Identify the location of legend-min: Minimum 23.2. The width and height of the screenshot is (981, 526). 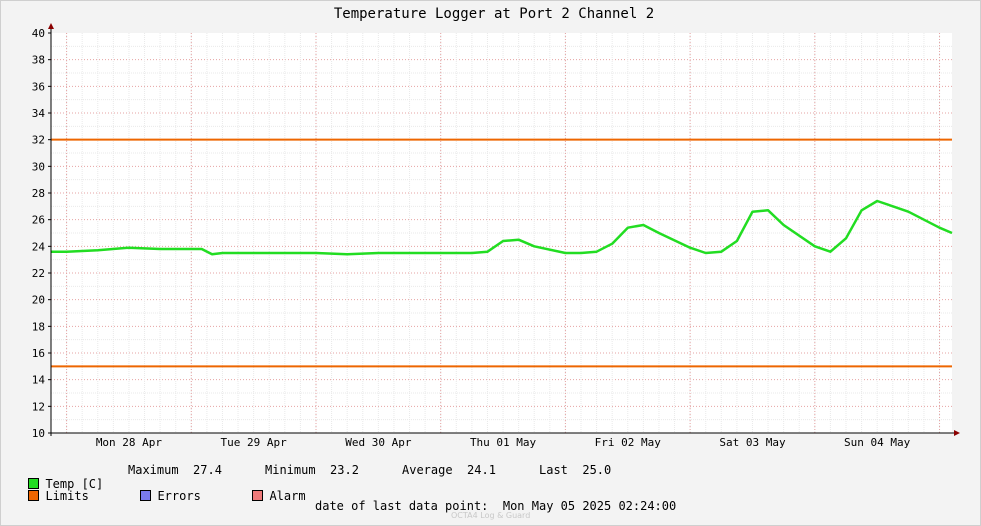
(312, 470).